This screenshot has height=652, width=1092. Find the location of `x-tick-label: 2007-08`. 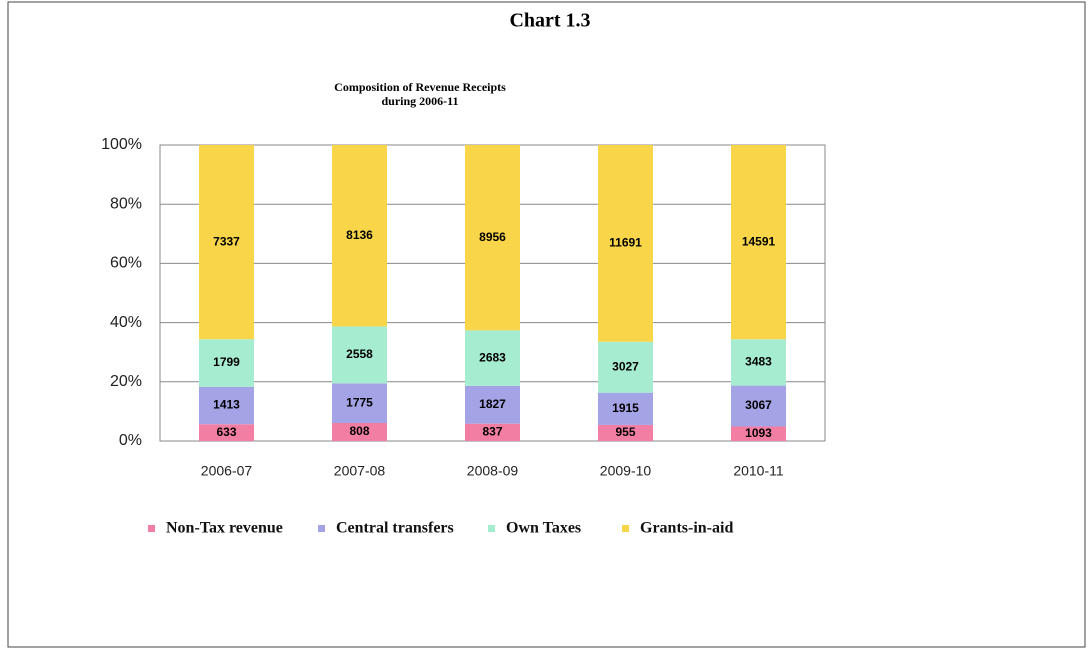

x-tick-label: 2007-08 is located at coordinates (360, 471).